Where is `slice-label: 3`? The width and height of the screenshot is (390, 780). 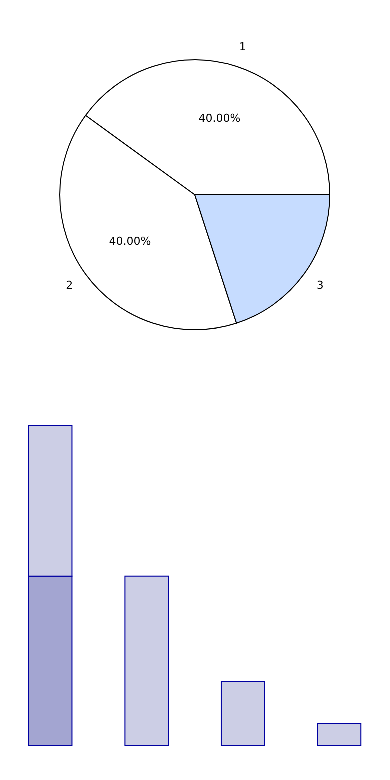
slice-label: 3 is located at coordinates (320, 285).